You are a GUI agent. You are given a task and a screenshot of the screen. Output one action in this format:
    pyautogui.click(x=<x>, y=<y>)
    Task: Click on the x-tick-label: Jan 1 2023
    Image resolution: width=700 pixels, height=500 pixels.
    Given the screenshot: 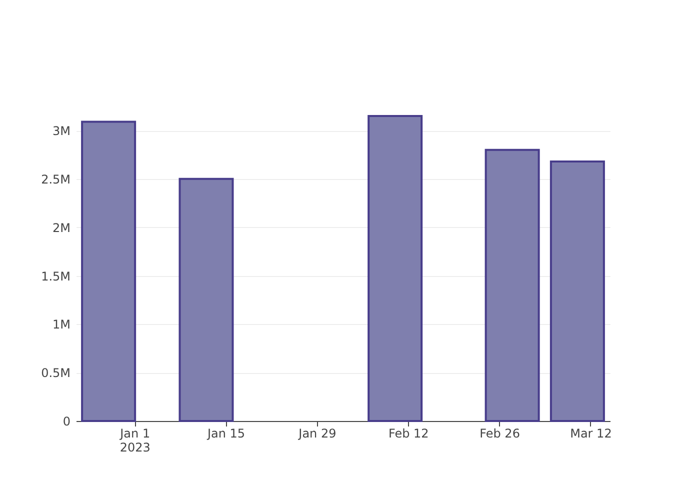 What is the action you would take?
    pyautogui.click(x=134, y=440)
    